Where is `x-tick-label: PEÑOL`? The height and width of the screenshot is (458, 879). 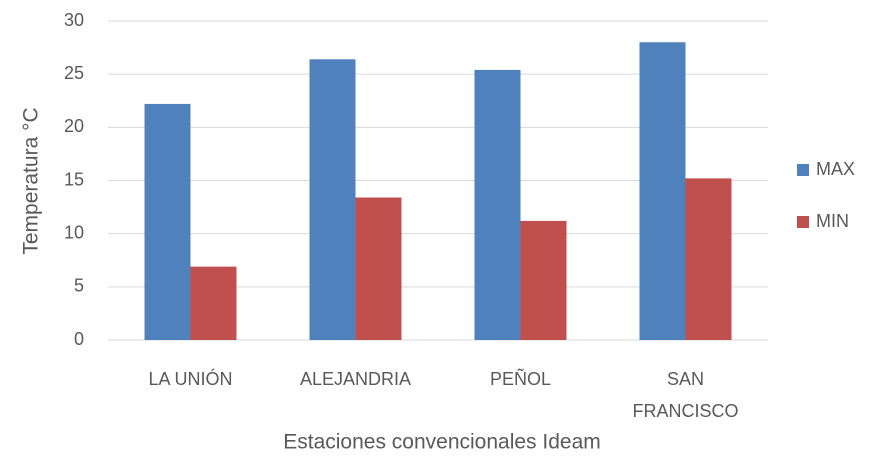
x-tick-label: PEÑOL is located at coordinates (520, 378).